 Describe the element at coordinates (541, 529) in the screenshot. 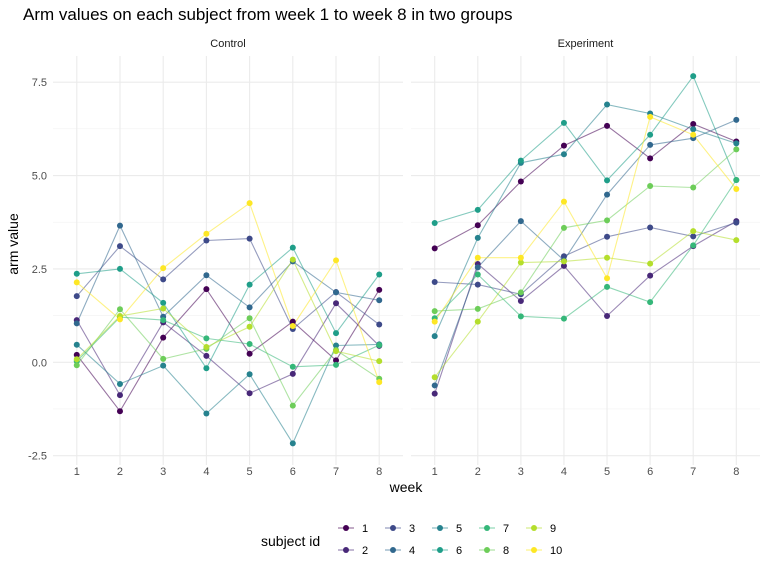

I see `legend-item-9: 9` at that location.